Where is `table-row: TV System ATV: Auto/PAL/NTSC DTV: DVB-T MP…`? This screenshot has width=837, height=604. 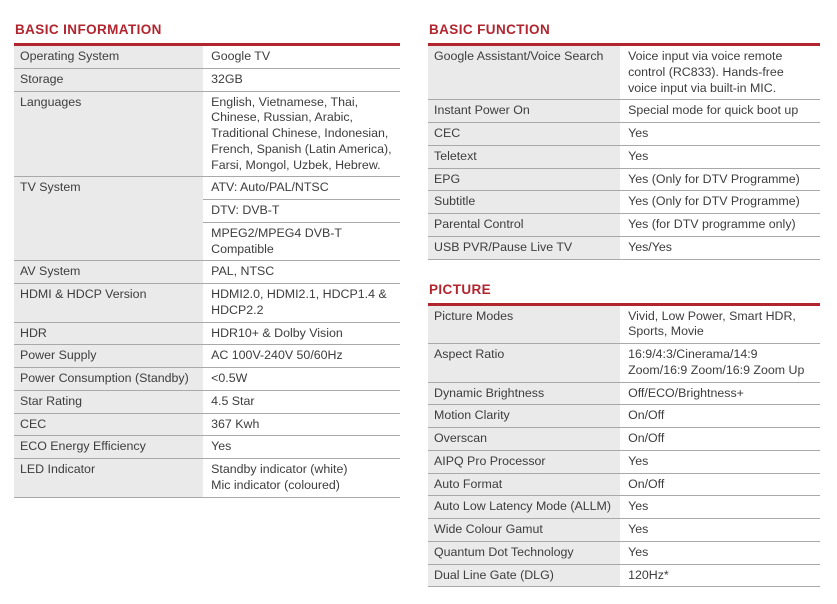 table-row: TV System ATV: Auto/PAL/NTSC DTV: DVB-T MP… is located at coordinates (207, 219).